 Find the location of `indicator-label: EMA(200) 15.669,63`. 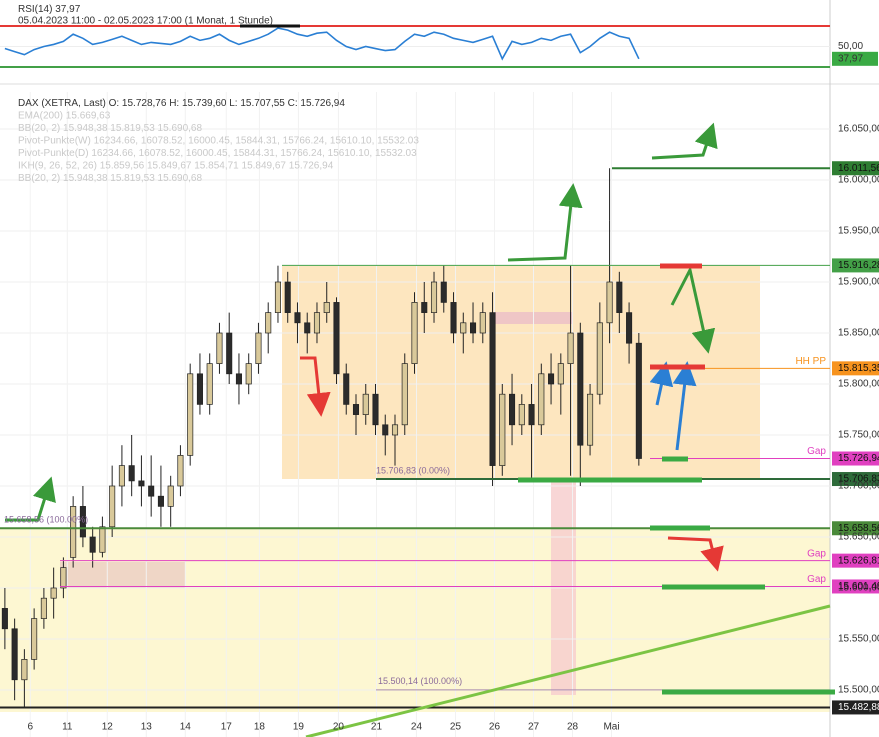

indicator-label: EMA(200) 15.669,63 is located at coordinates (64, 116).